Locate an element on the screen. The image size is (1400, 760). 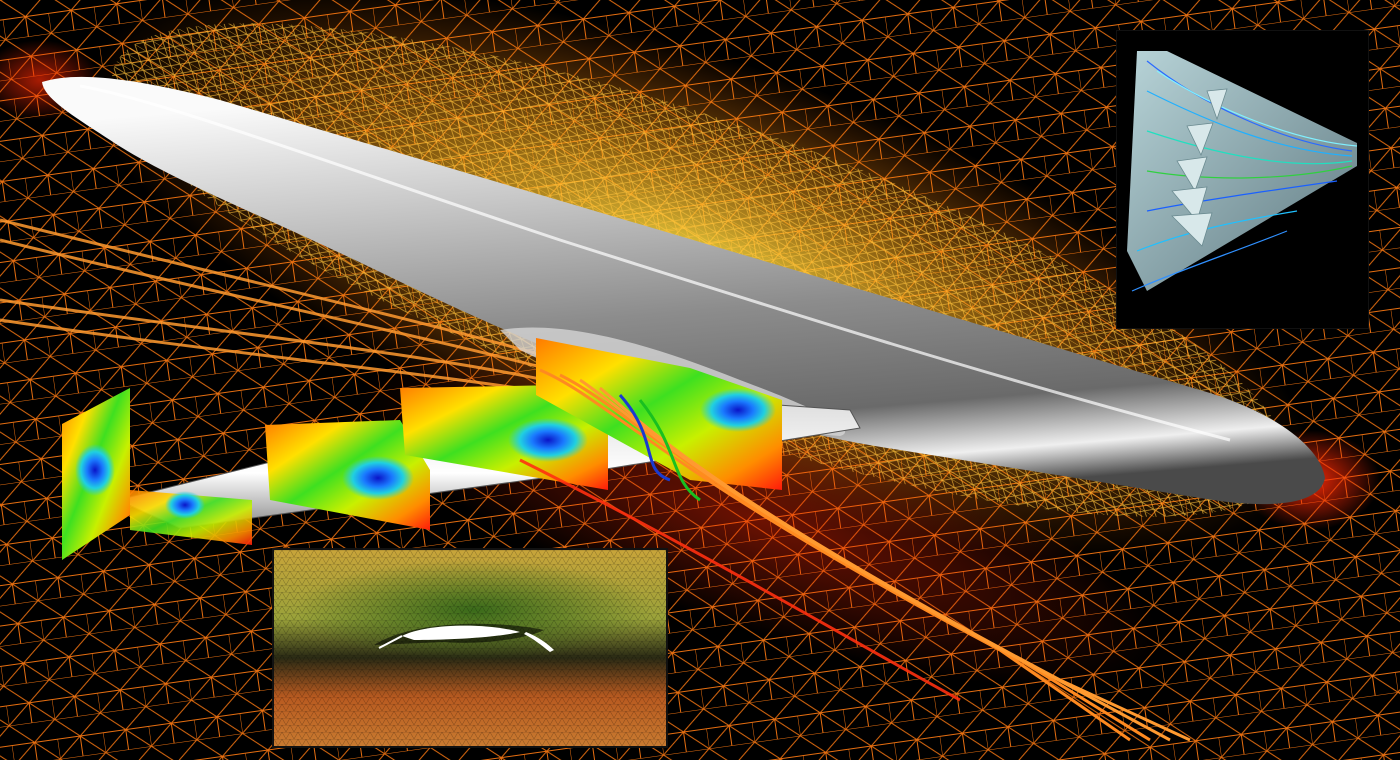
upstream-streamlines is located at coordinates (280, 306).